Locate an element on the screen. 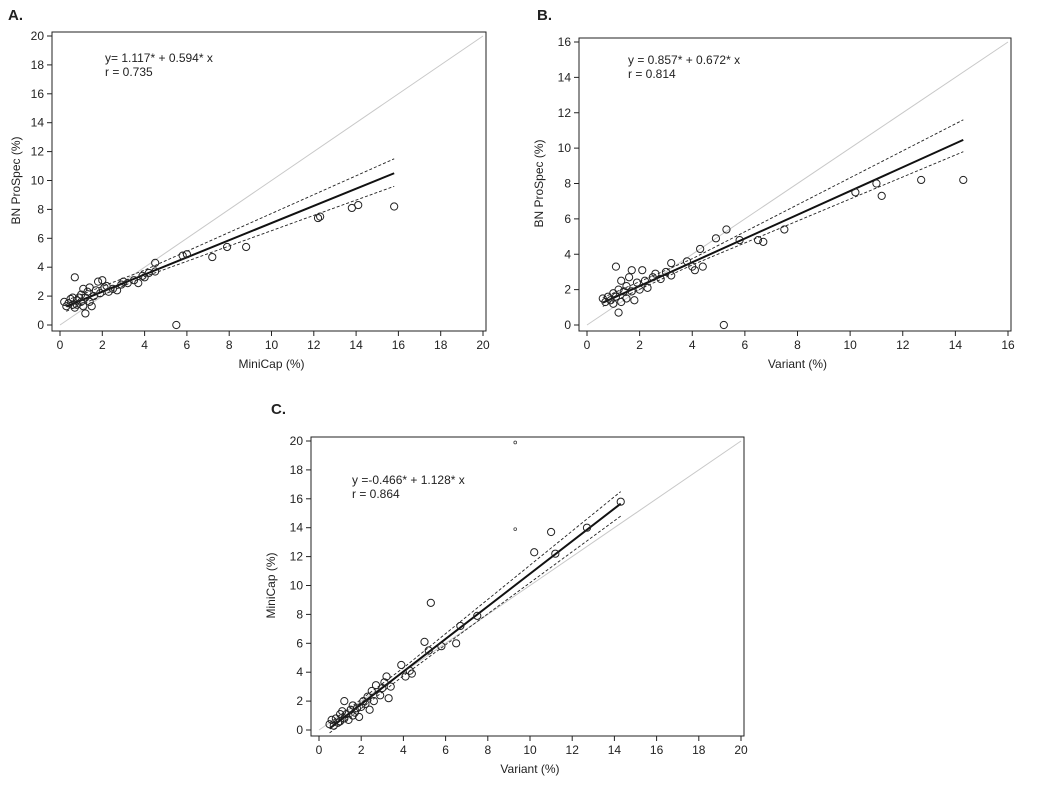 This screenshot has width=1059, height=800. y-tick-label: 10 is located at coordinates (297, 586).